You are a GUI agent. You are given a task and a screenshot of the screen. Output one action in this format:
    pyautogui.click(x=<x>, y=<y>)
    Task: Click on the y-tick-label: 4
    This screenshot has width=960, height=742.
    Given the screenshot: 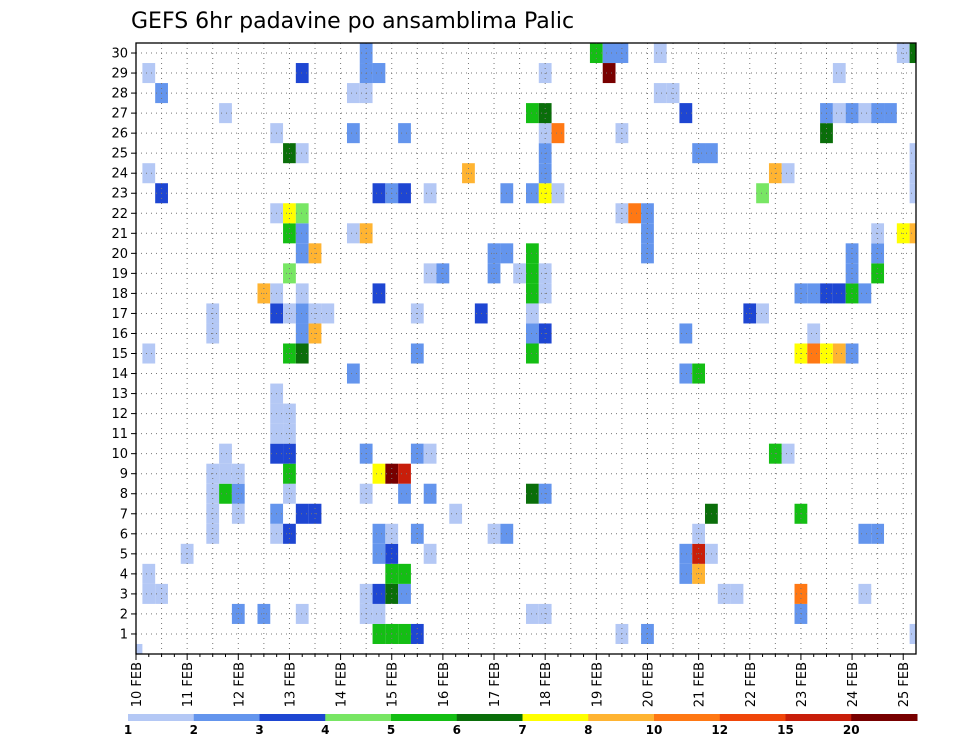 What is the action you would take?
    pyautogui.click(x=124, y=574)
    